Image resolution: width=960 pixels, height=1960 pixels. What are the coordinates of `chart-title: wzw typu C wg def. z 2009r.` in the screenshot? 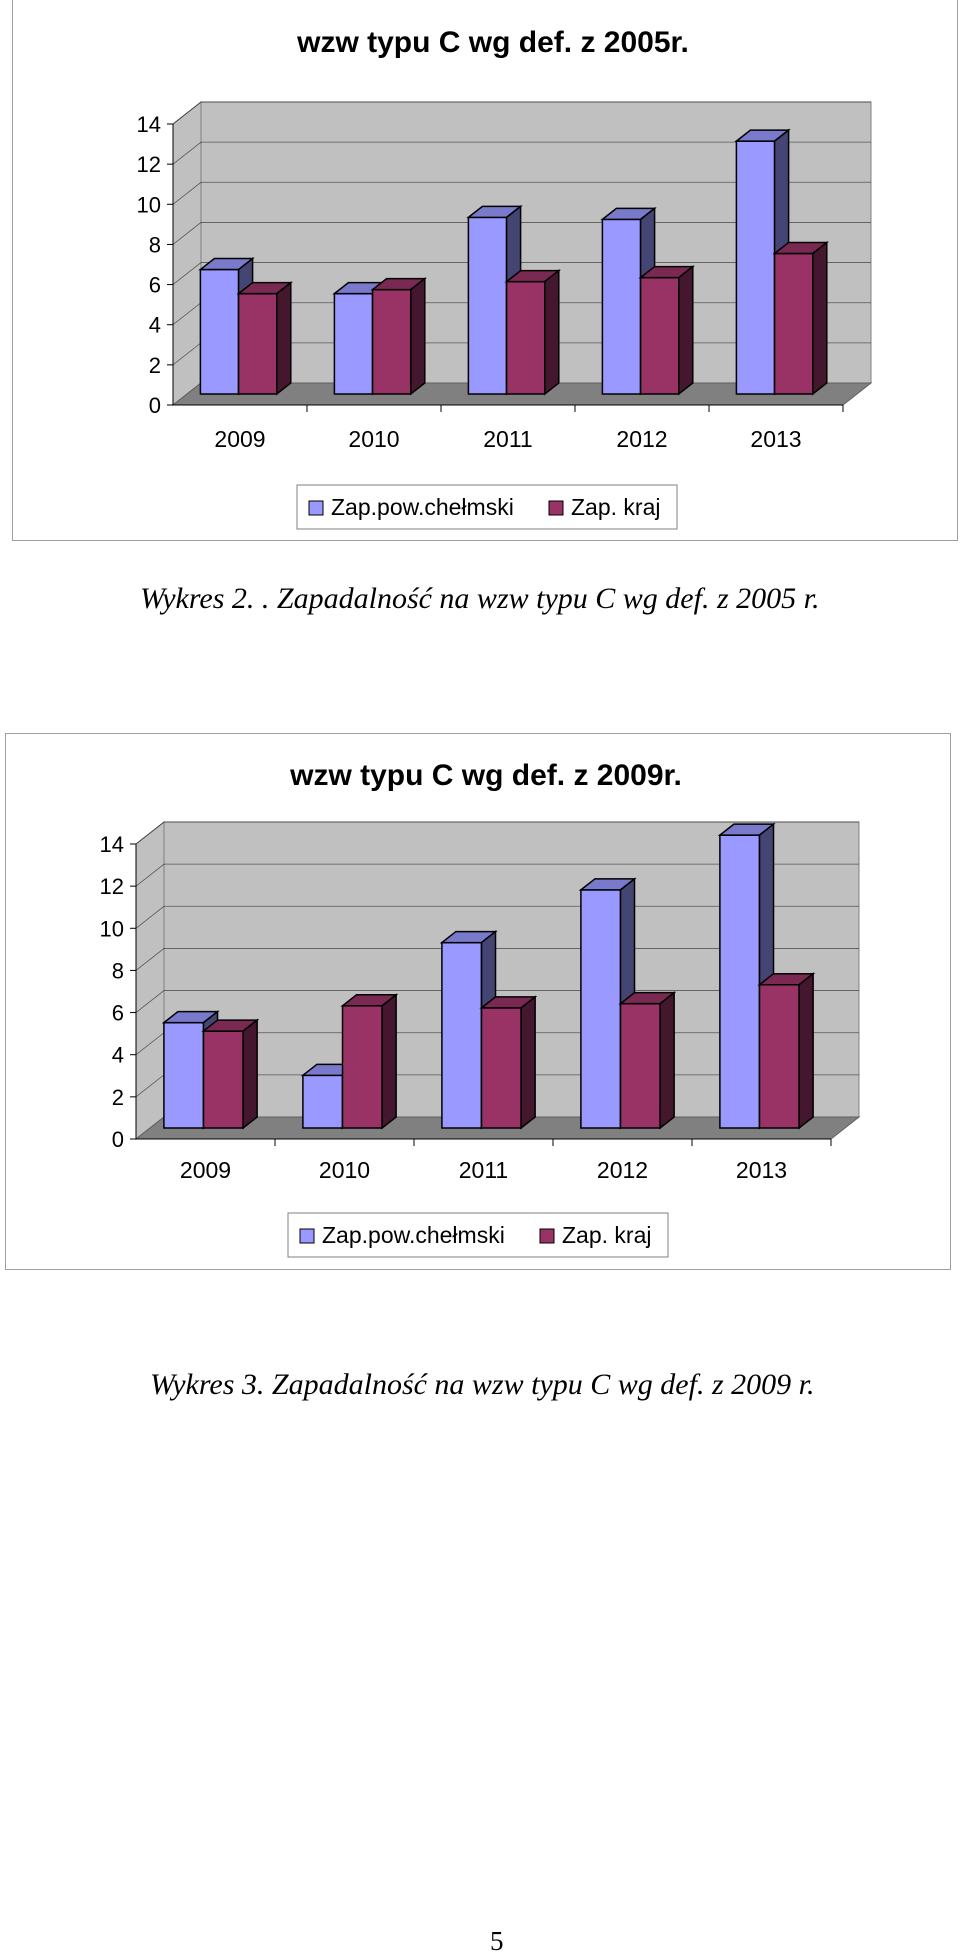 It's located at (485, 775).